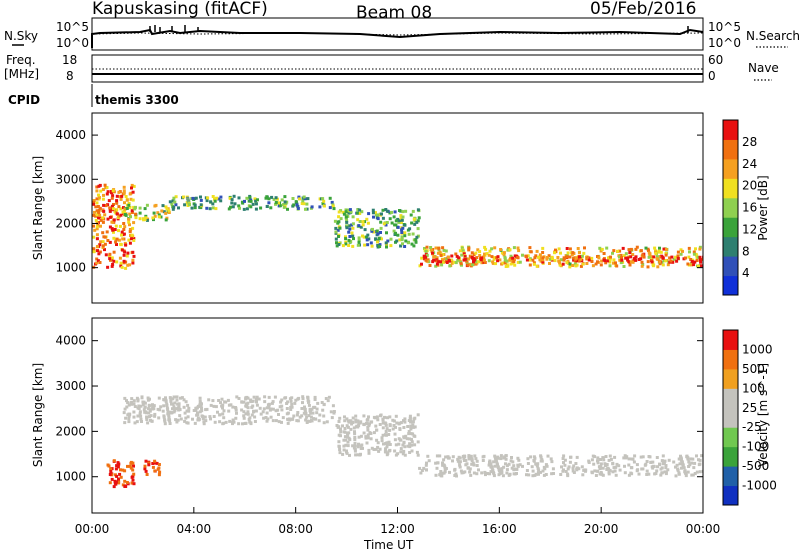  What do you see at coordinates (70, 268) in the screenshot?
I see `power-y-tick-label: 1000` at bounding box center [70, 268].